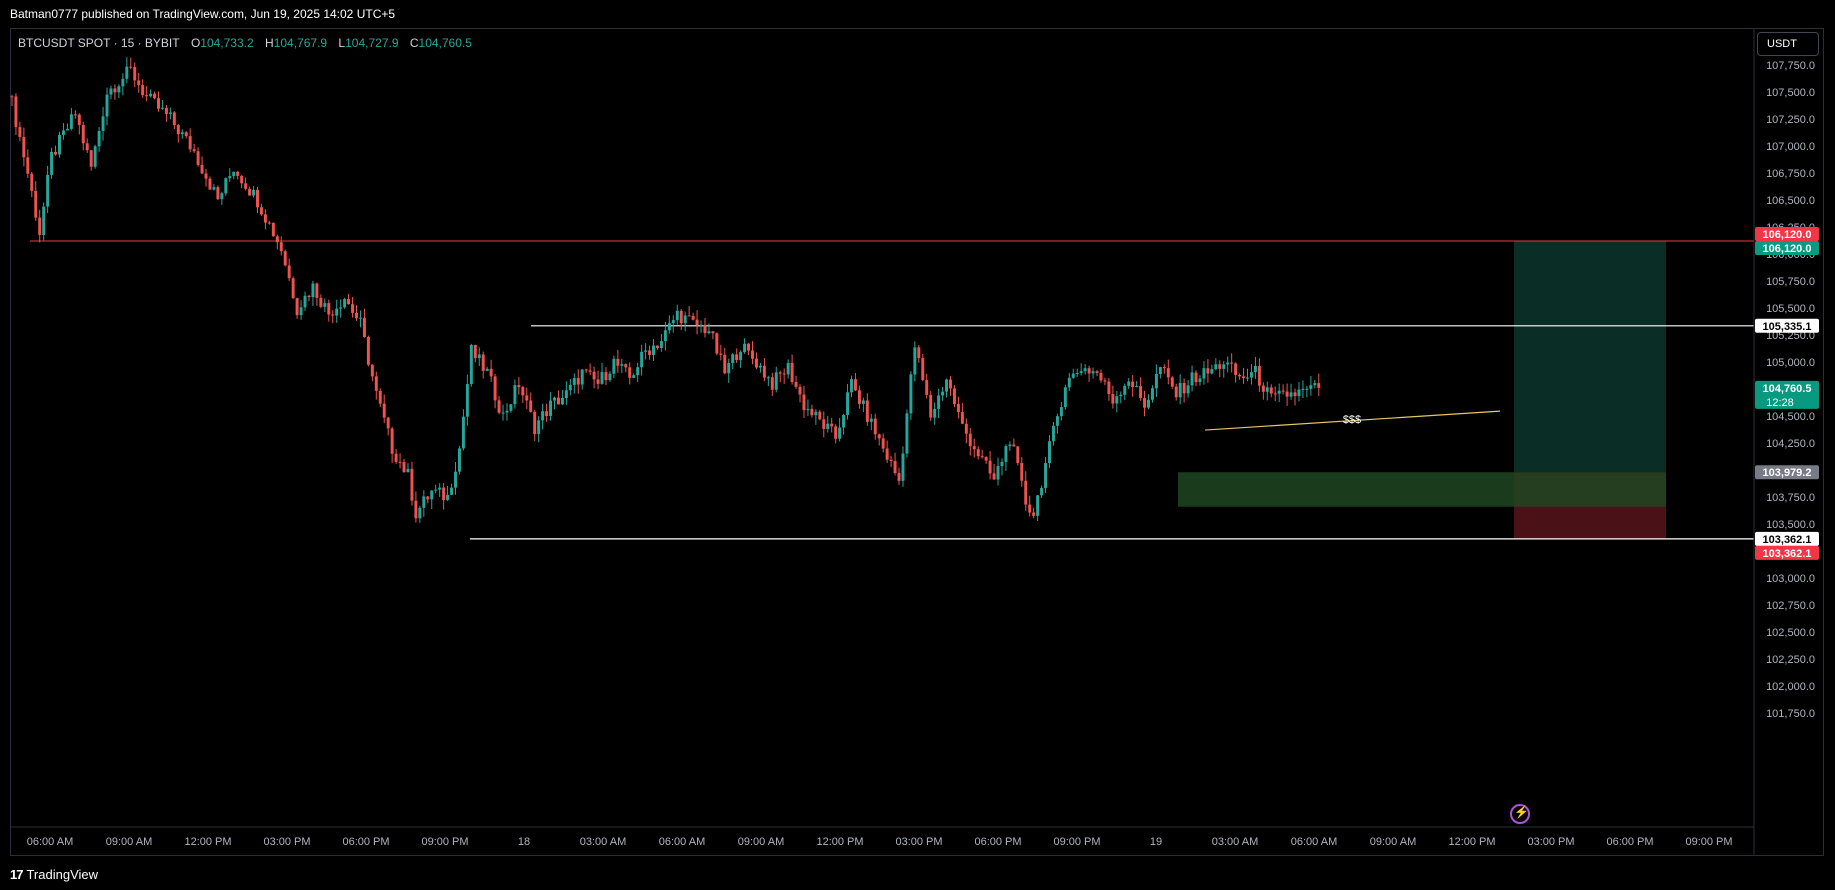  I want to click on price-tag-label: 103,362.1, so click(1787, 554).